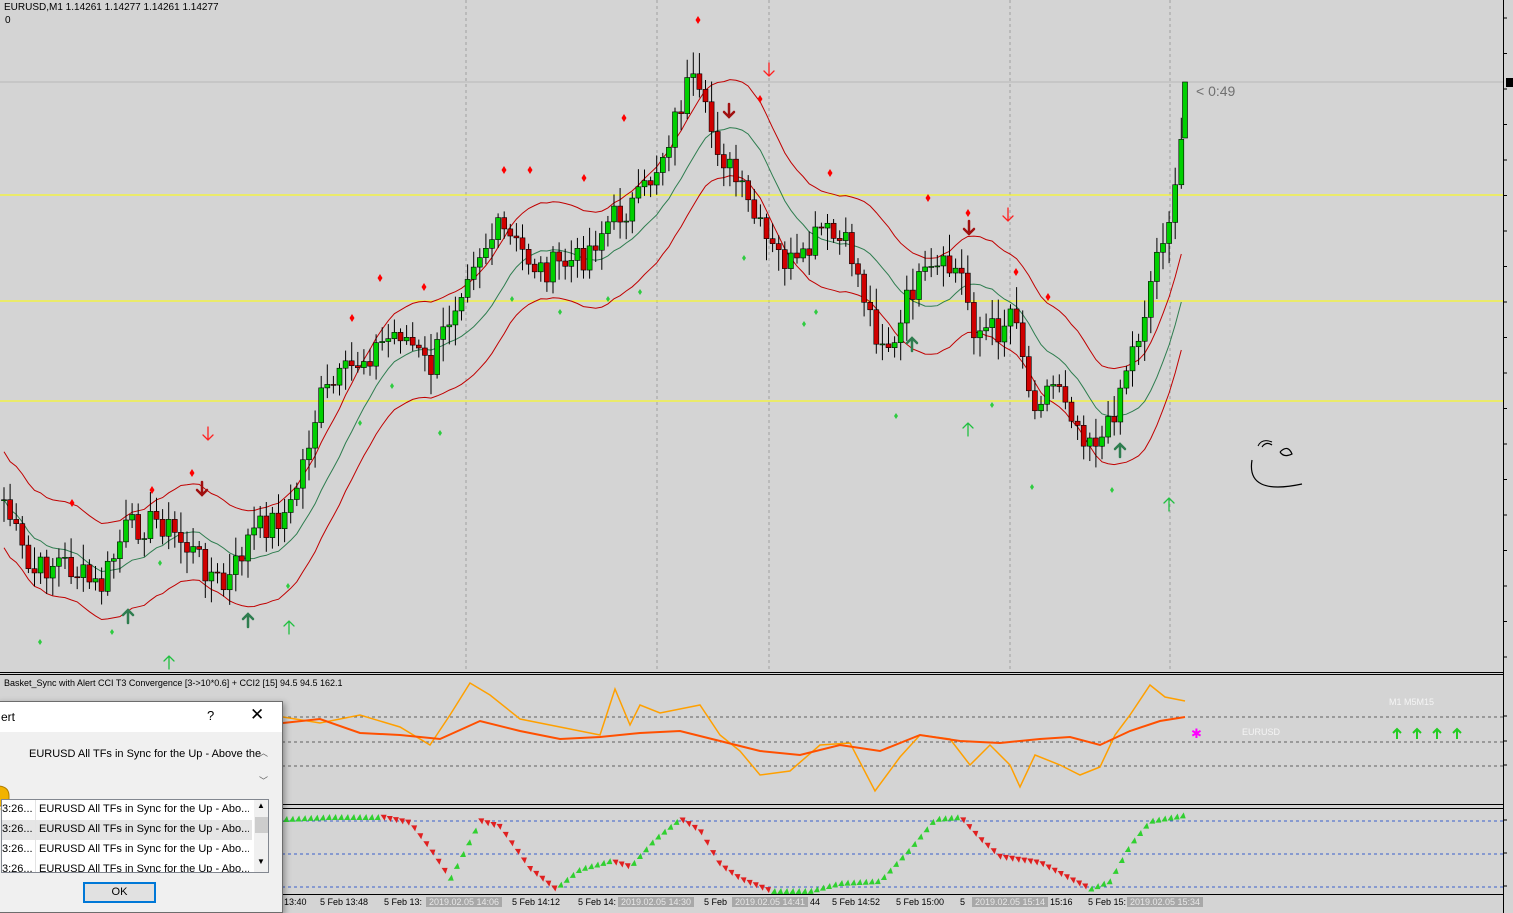  I want to click on chart-sub-value: 0, so click(8, 20).